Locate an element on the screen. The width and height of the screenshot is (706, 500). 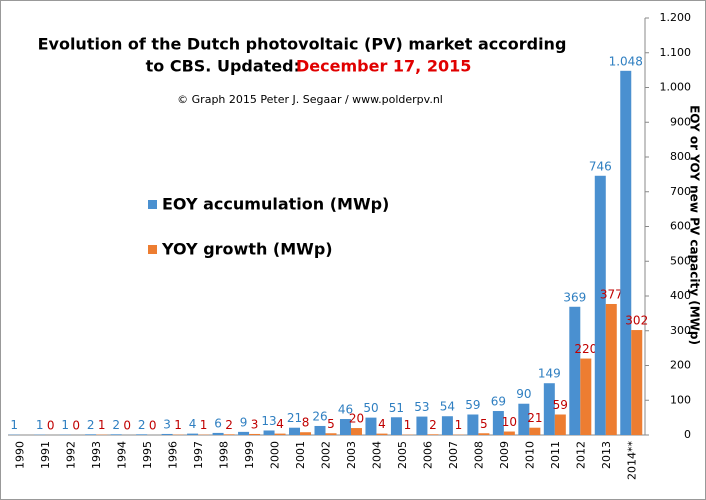
x-tick-label: 2011 is located at coordinates (555, 455).